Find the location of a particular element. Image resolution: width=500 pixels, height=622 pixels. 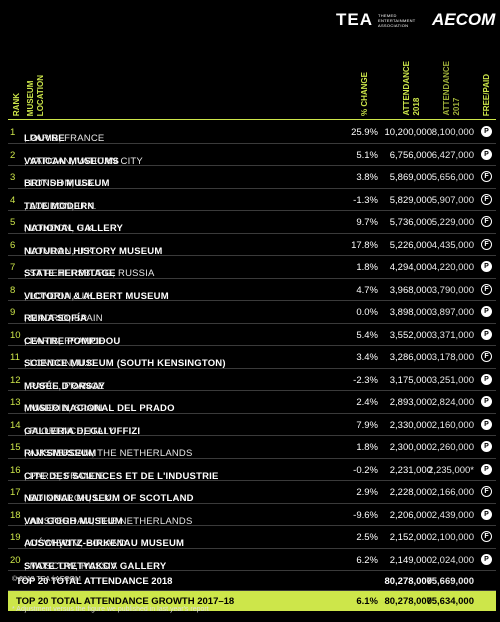

change-cell: 9.7% is located at coordinates (367, 222).